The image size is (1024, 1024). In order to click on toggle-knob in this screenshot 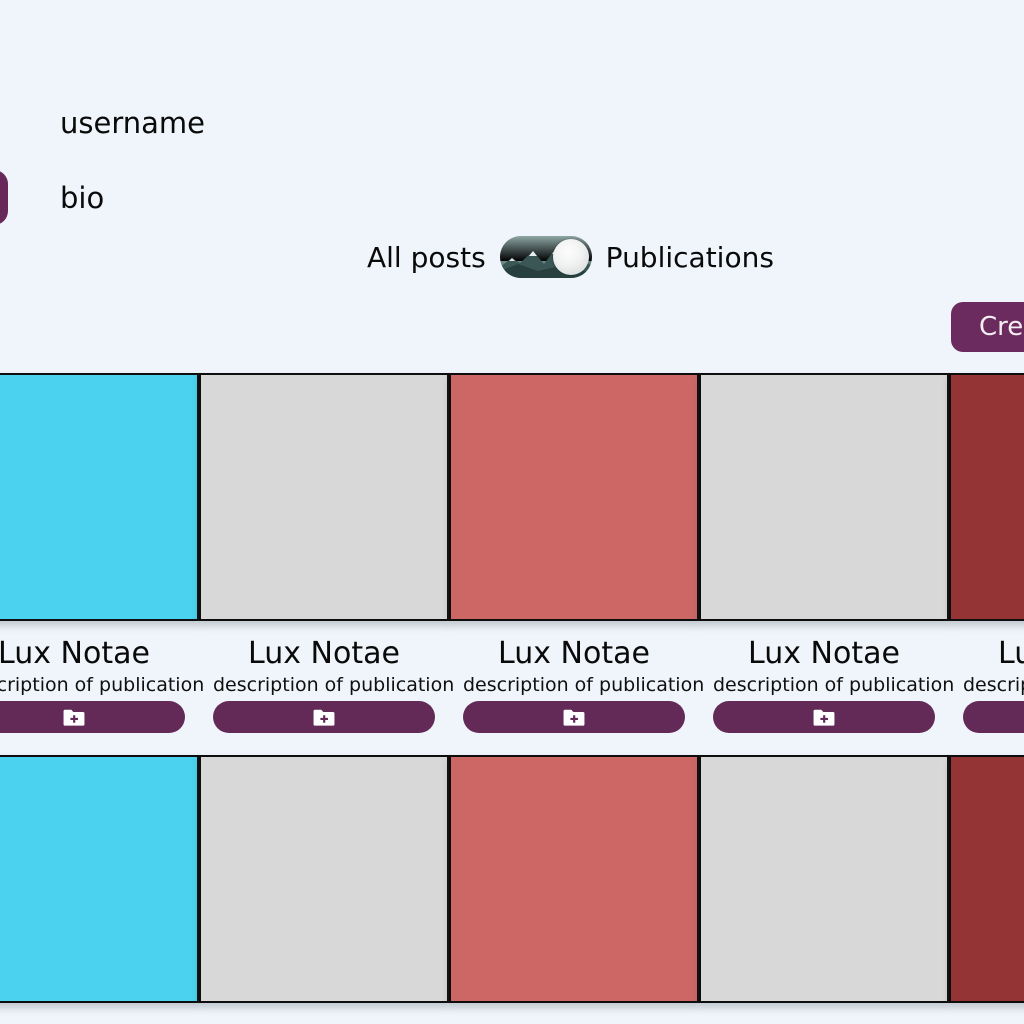, I will do `click(570, 257)`.